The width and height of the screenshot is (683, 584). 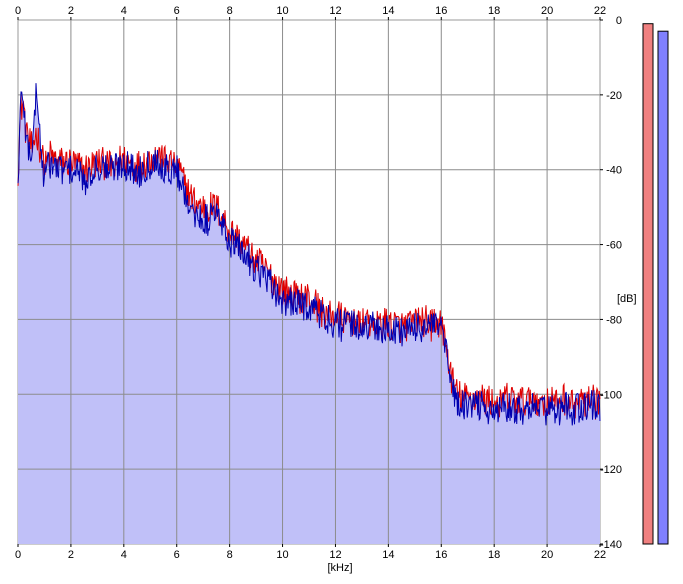 What do you see at coordinates (494, 11) in the screenshot?
I see `x-tick-label-top: 18` at bounding box center [494, 11].